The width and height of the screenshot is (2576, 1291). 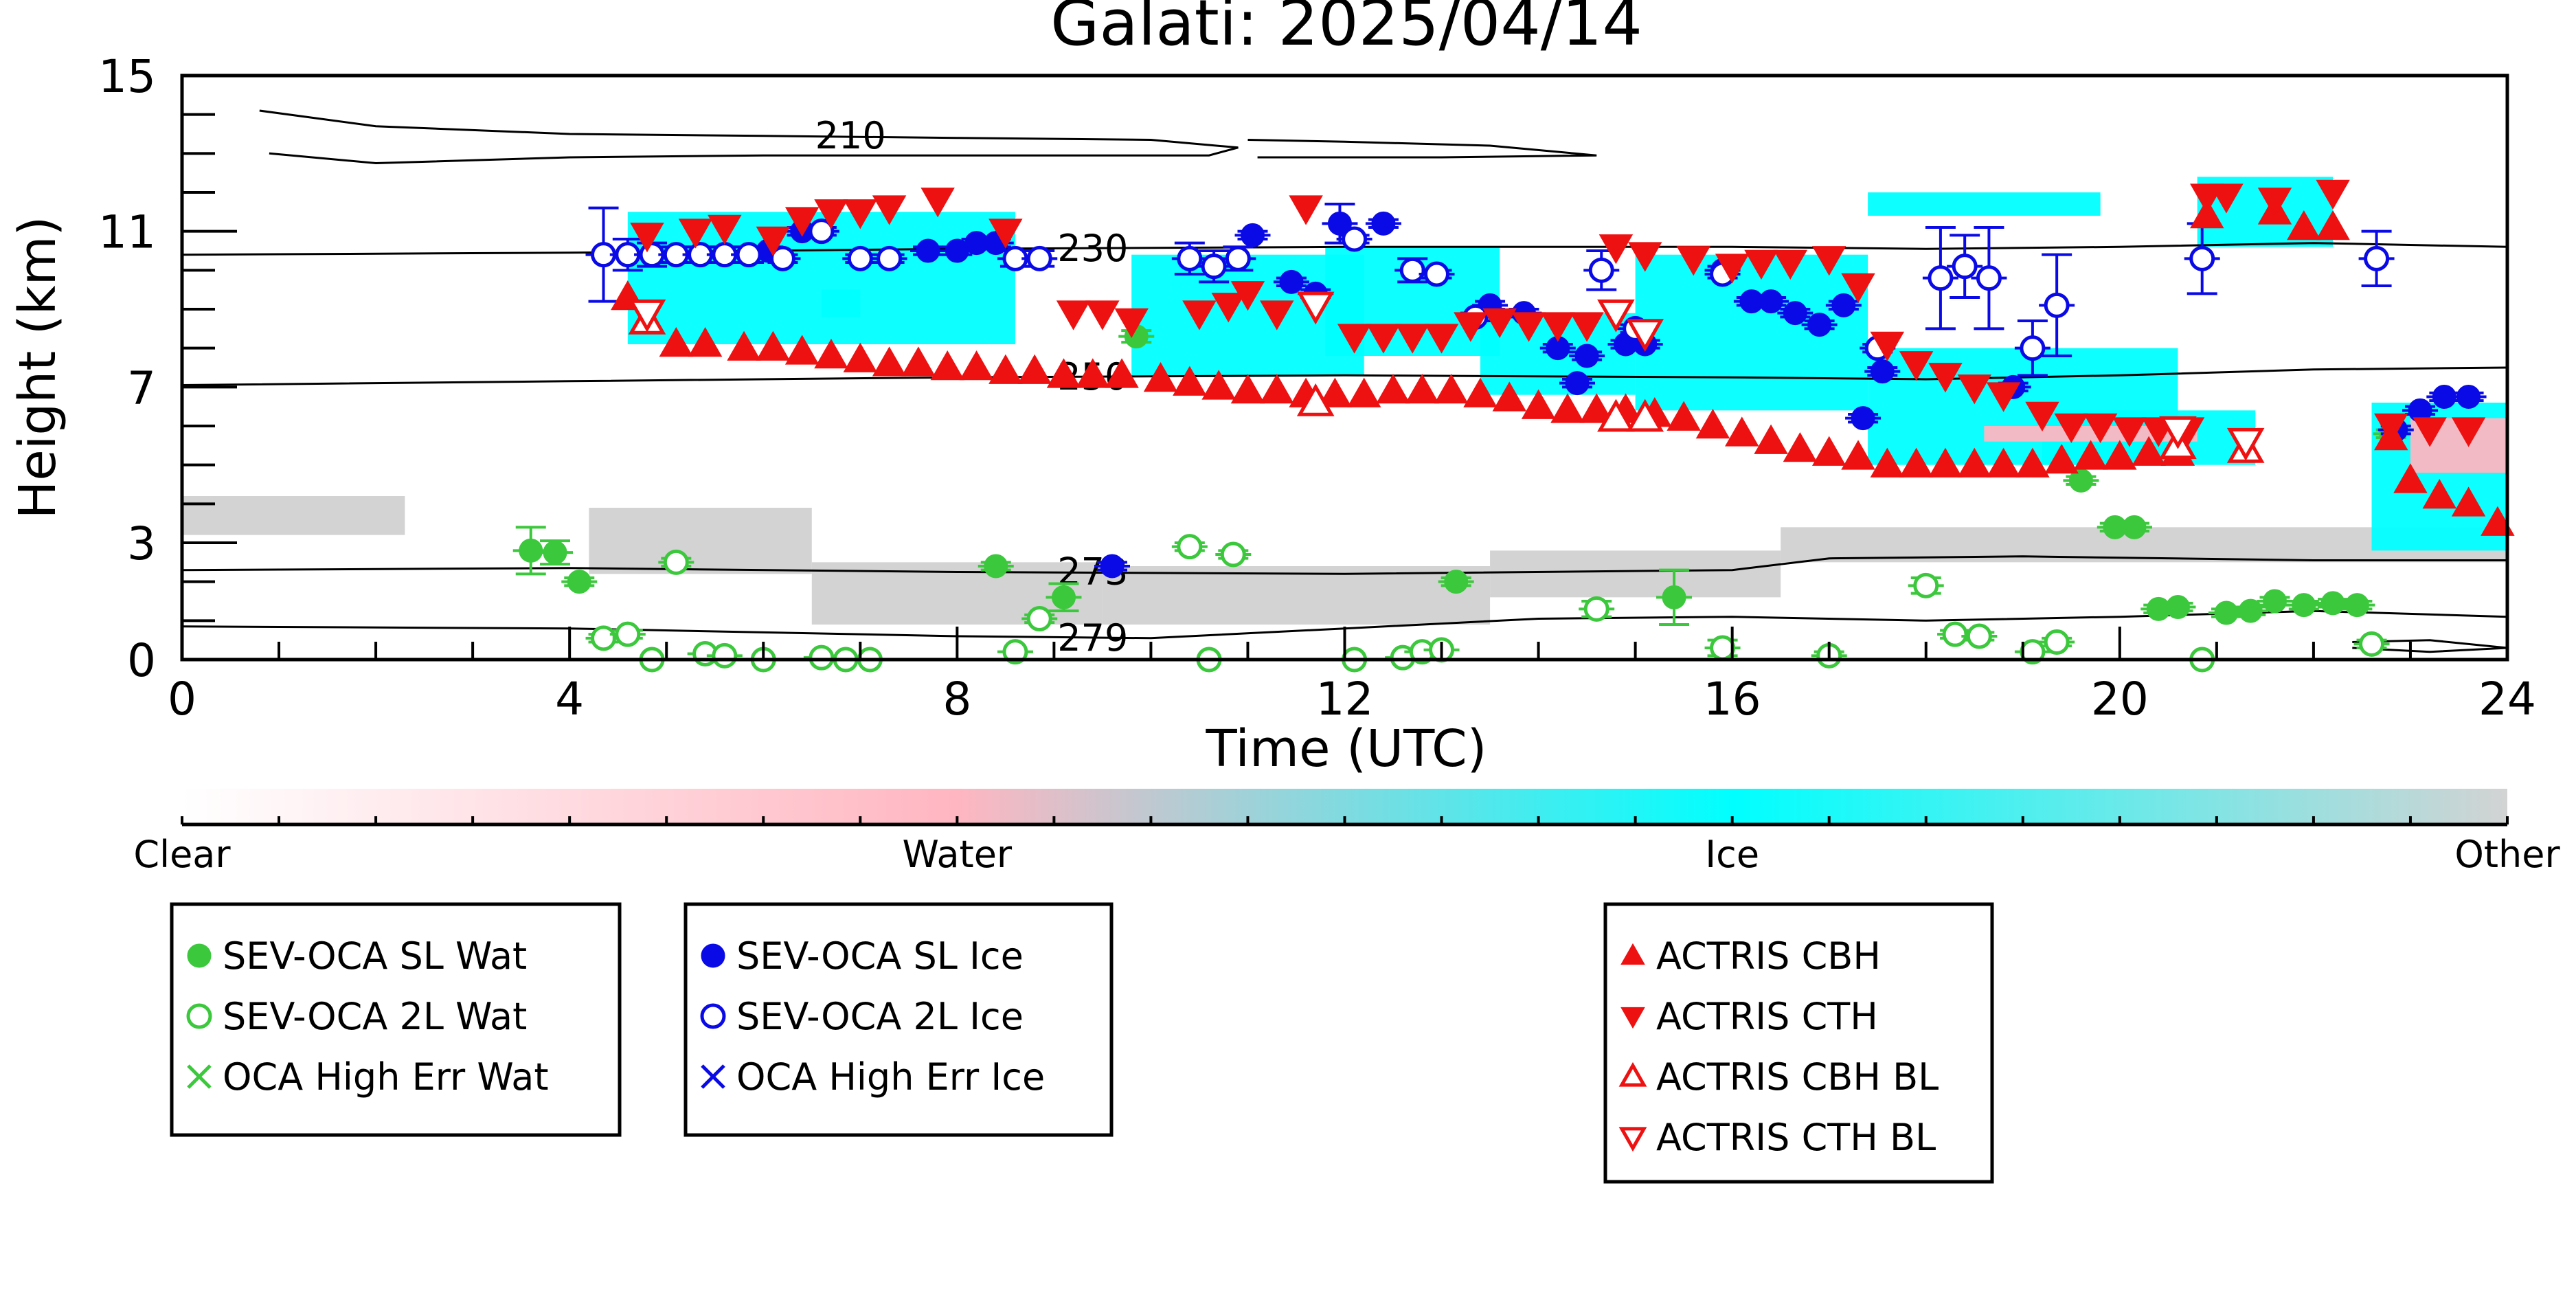 I want to click on band-ice, so click(x=841, y=303).